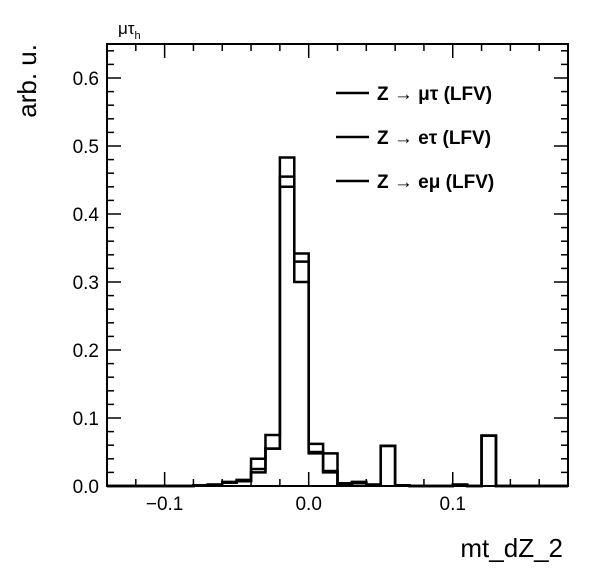  Describe the element at coordinates (86, 215) in the screenshot. I see `y-tick-label: 0.4` at that location.